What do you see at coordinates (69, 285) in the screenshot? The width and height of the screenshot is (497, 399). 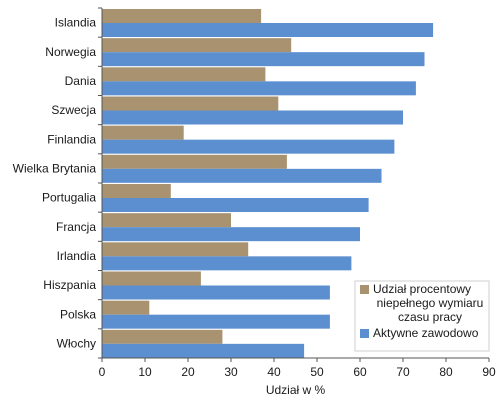 I see `category-label: Hiszpania` at bounding box center [69, 285].